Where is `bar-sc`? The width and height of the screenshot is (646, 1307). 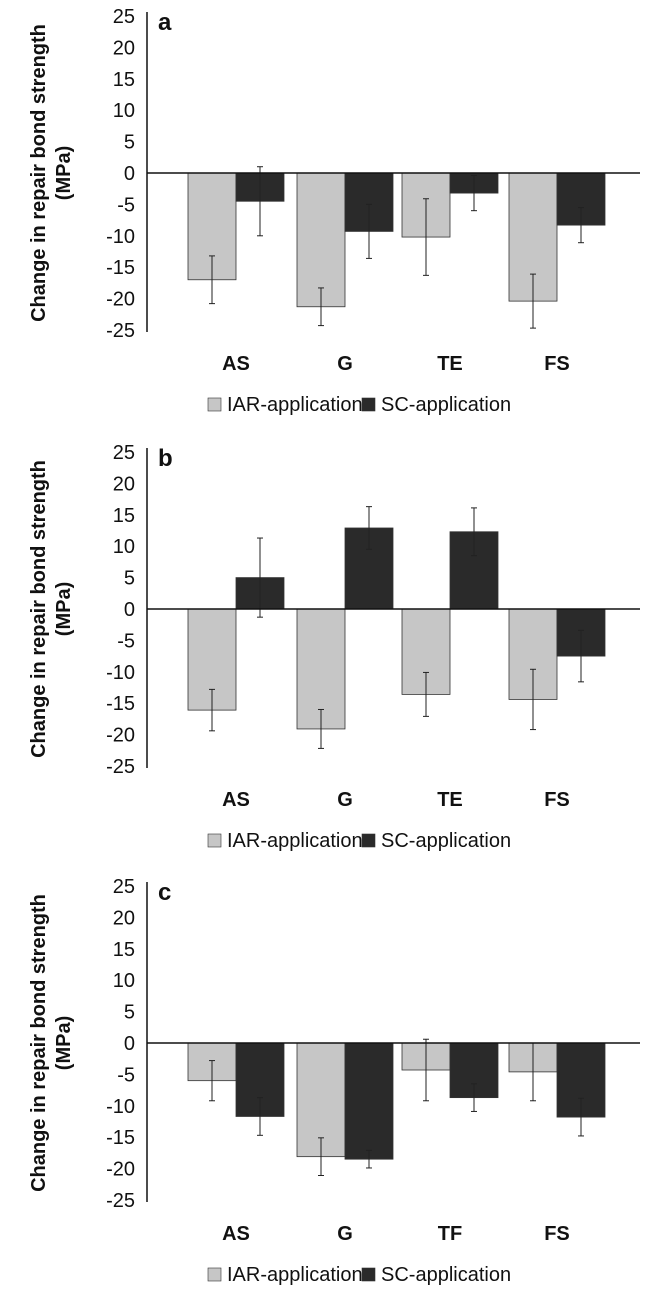 bar-sc is located at coordinates (369, 1101).